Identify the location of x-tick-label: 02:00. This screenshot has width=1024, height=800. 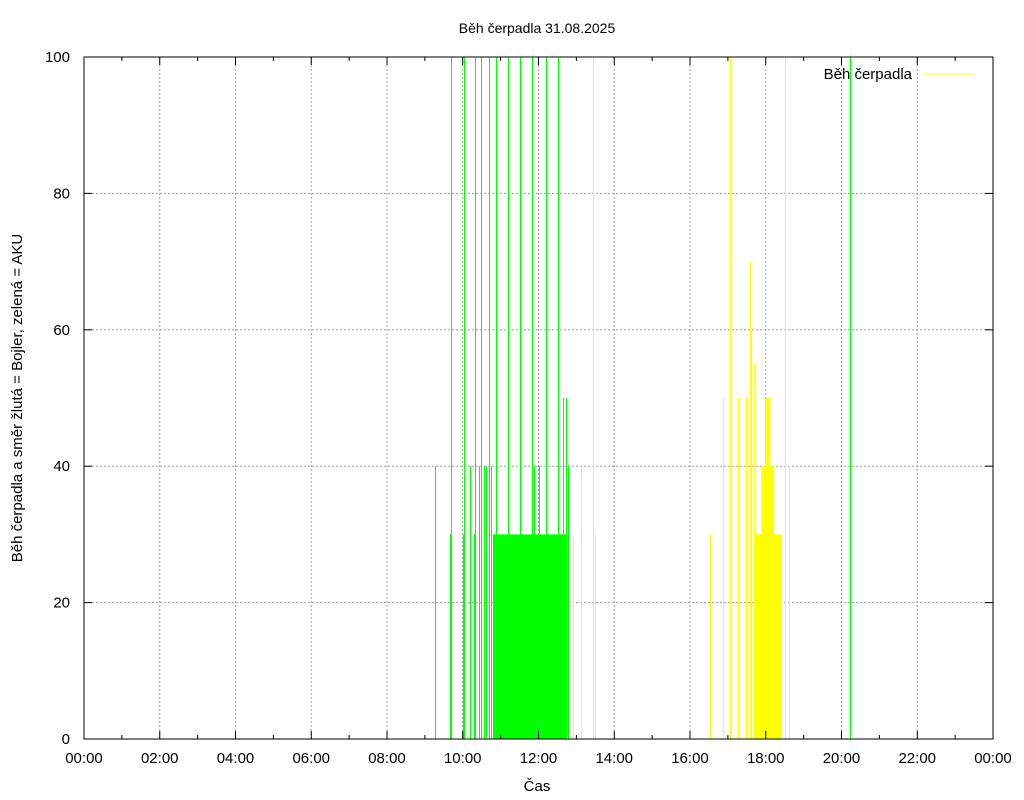
(160, 758).